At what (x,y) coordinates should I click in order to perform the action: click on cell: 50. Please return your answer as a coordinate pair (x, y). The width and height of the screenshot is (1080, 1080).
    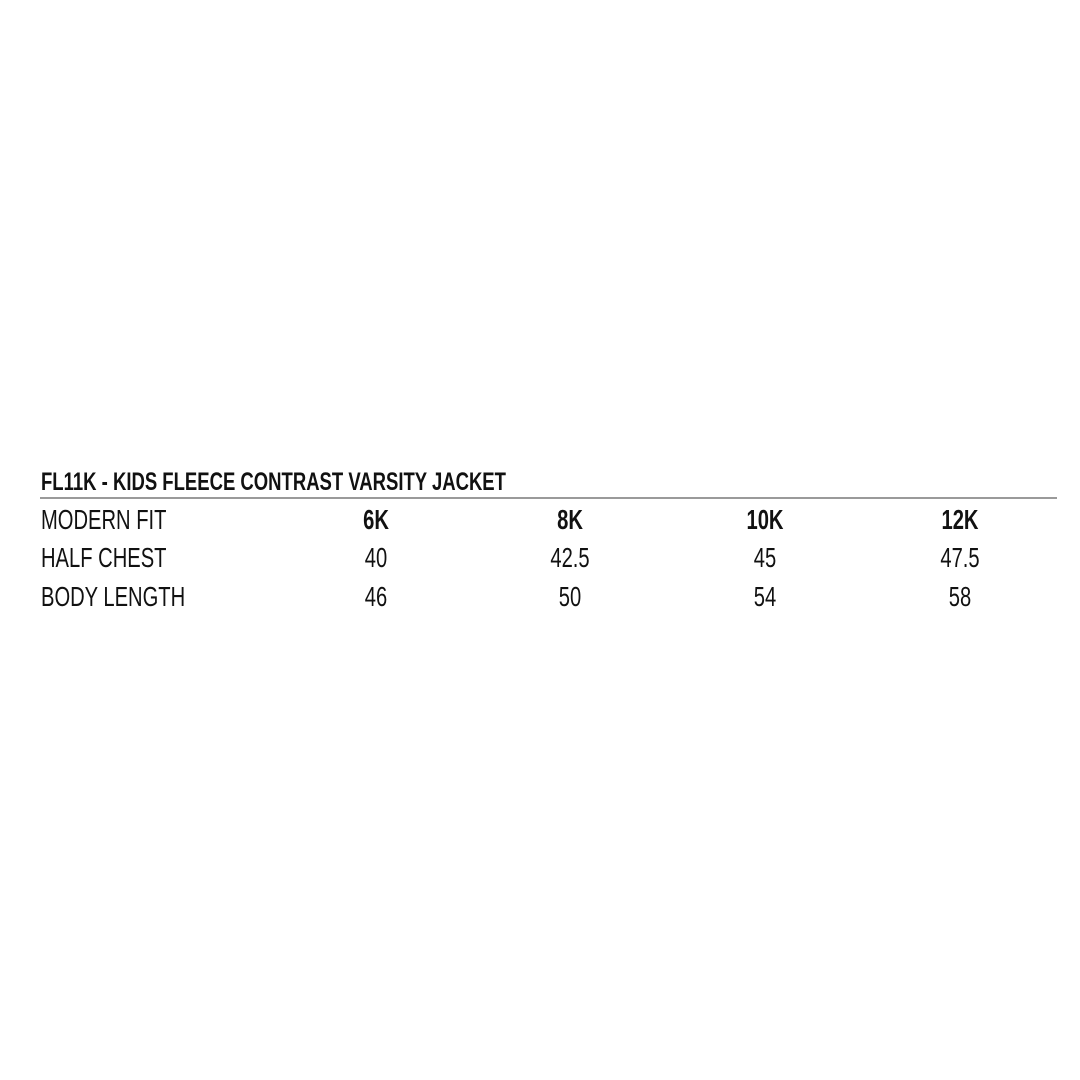
    Looking at the image, I should click on (570, 596).